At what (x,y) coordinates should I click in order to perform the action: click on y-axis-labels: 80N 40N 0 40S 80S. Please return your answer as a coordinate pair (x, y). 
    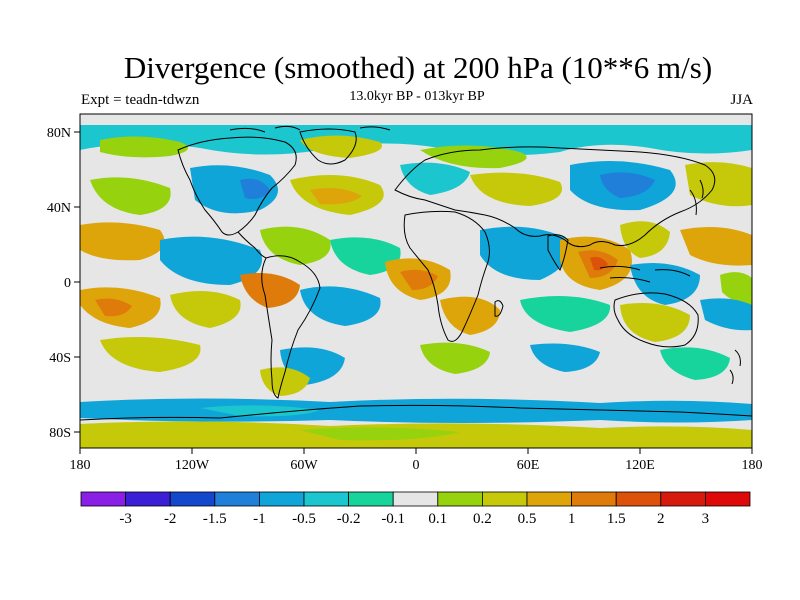
    Looking at the image, I should click on (59, 283).